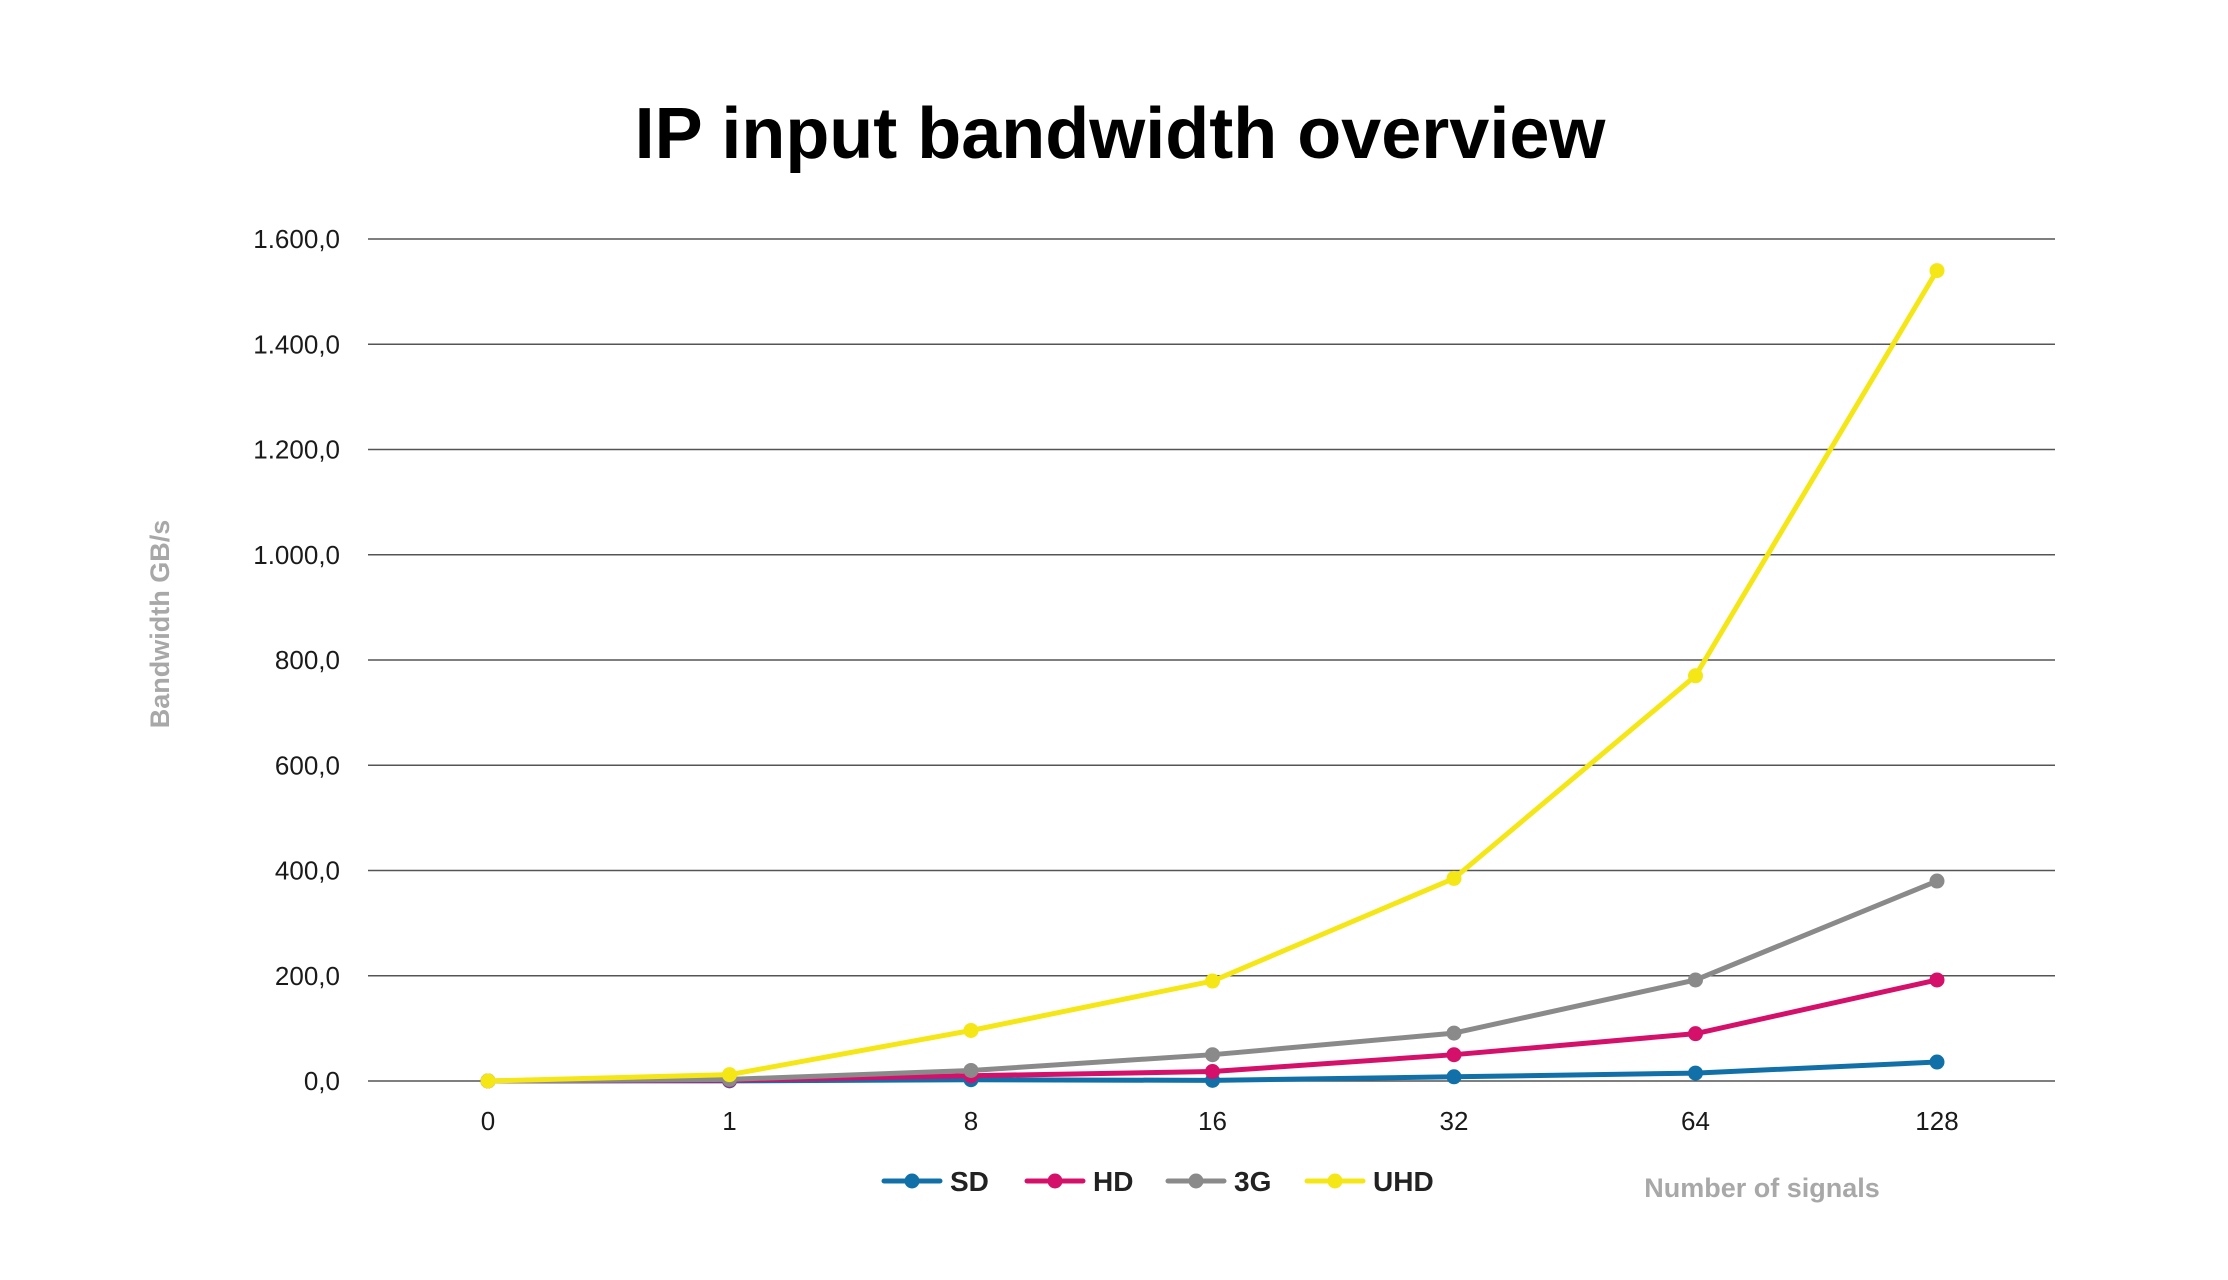  What do you see at coordinates (1454, 1121) in the screenshot?
I see `x-tick-label: 32` at bounding box center [1454, 1121].